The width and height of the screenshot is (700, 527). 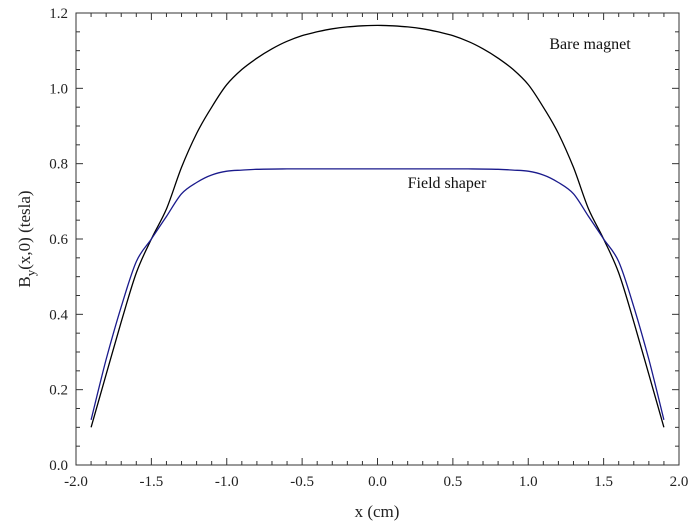 I want to click on y-tick-label: 1.2, so click(x=58, y=14).